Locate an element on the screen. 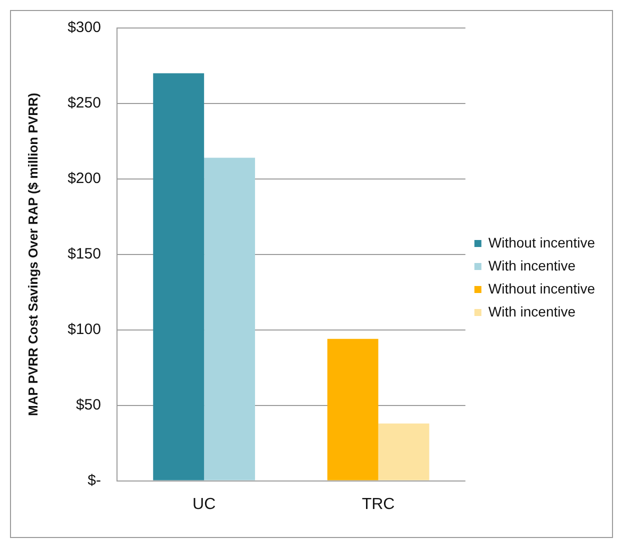 The width and height of the screenshot is (625, 550). y-tick-label: $50 is located at coordinates (88, 405).